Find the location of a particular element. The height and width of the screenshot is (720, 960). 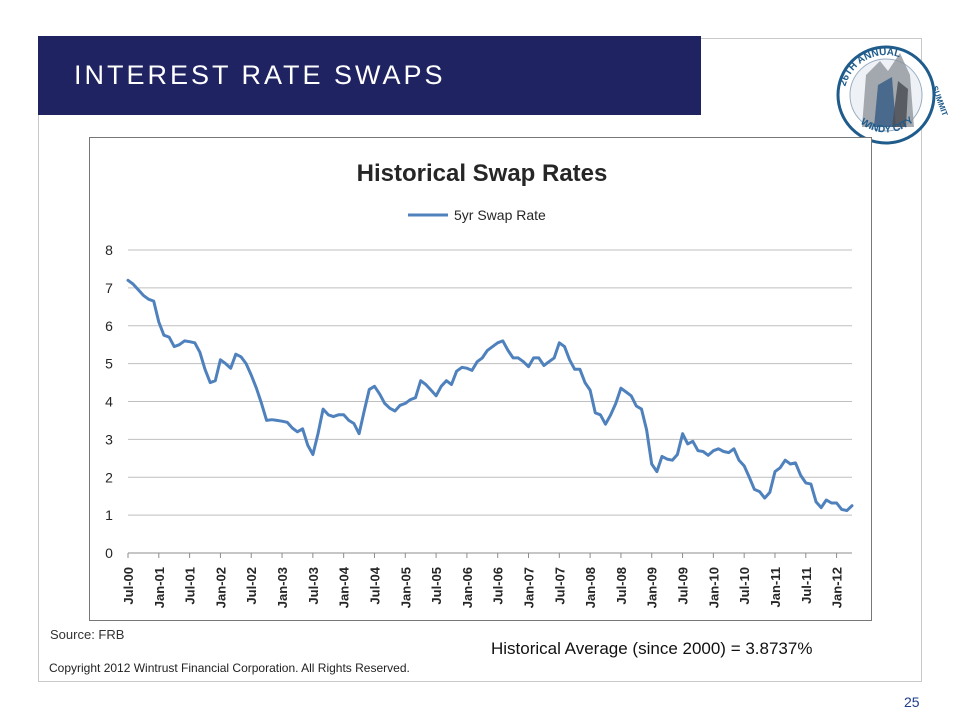

x-tick-label-Jan-01: Jan-01 is located at coordinates (159, 587).